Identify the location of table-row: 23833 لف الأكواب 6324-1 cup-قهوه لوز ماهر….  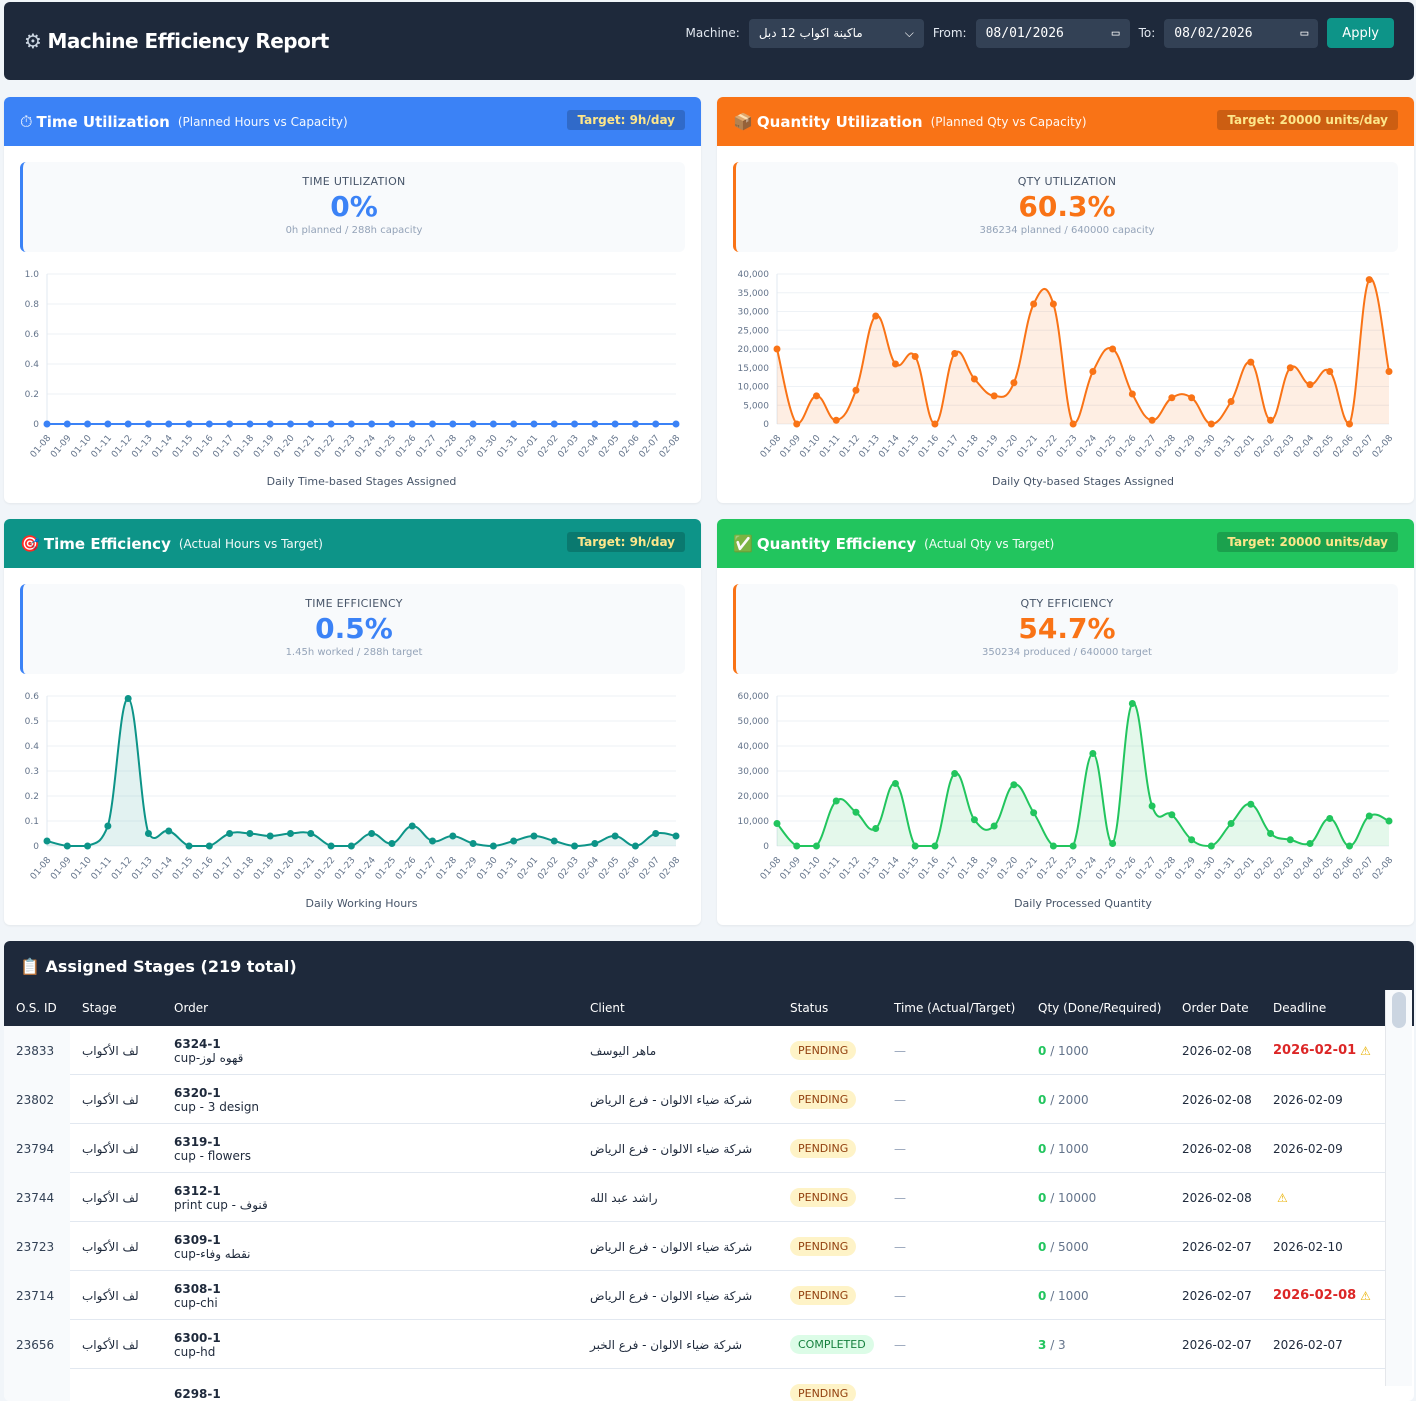
(694, 1050).